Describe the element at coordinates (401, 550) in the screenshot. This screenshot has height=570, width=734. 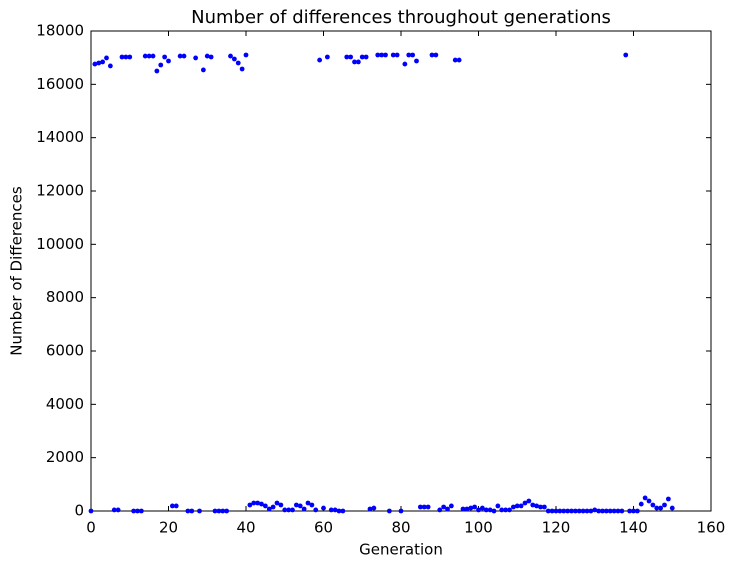
I see `x-axis-label: Generation` at that location.